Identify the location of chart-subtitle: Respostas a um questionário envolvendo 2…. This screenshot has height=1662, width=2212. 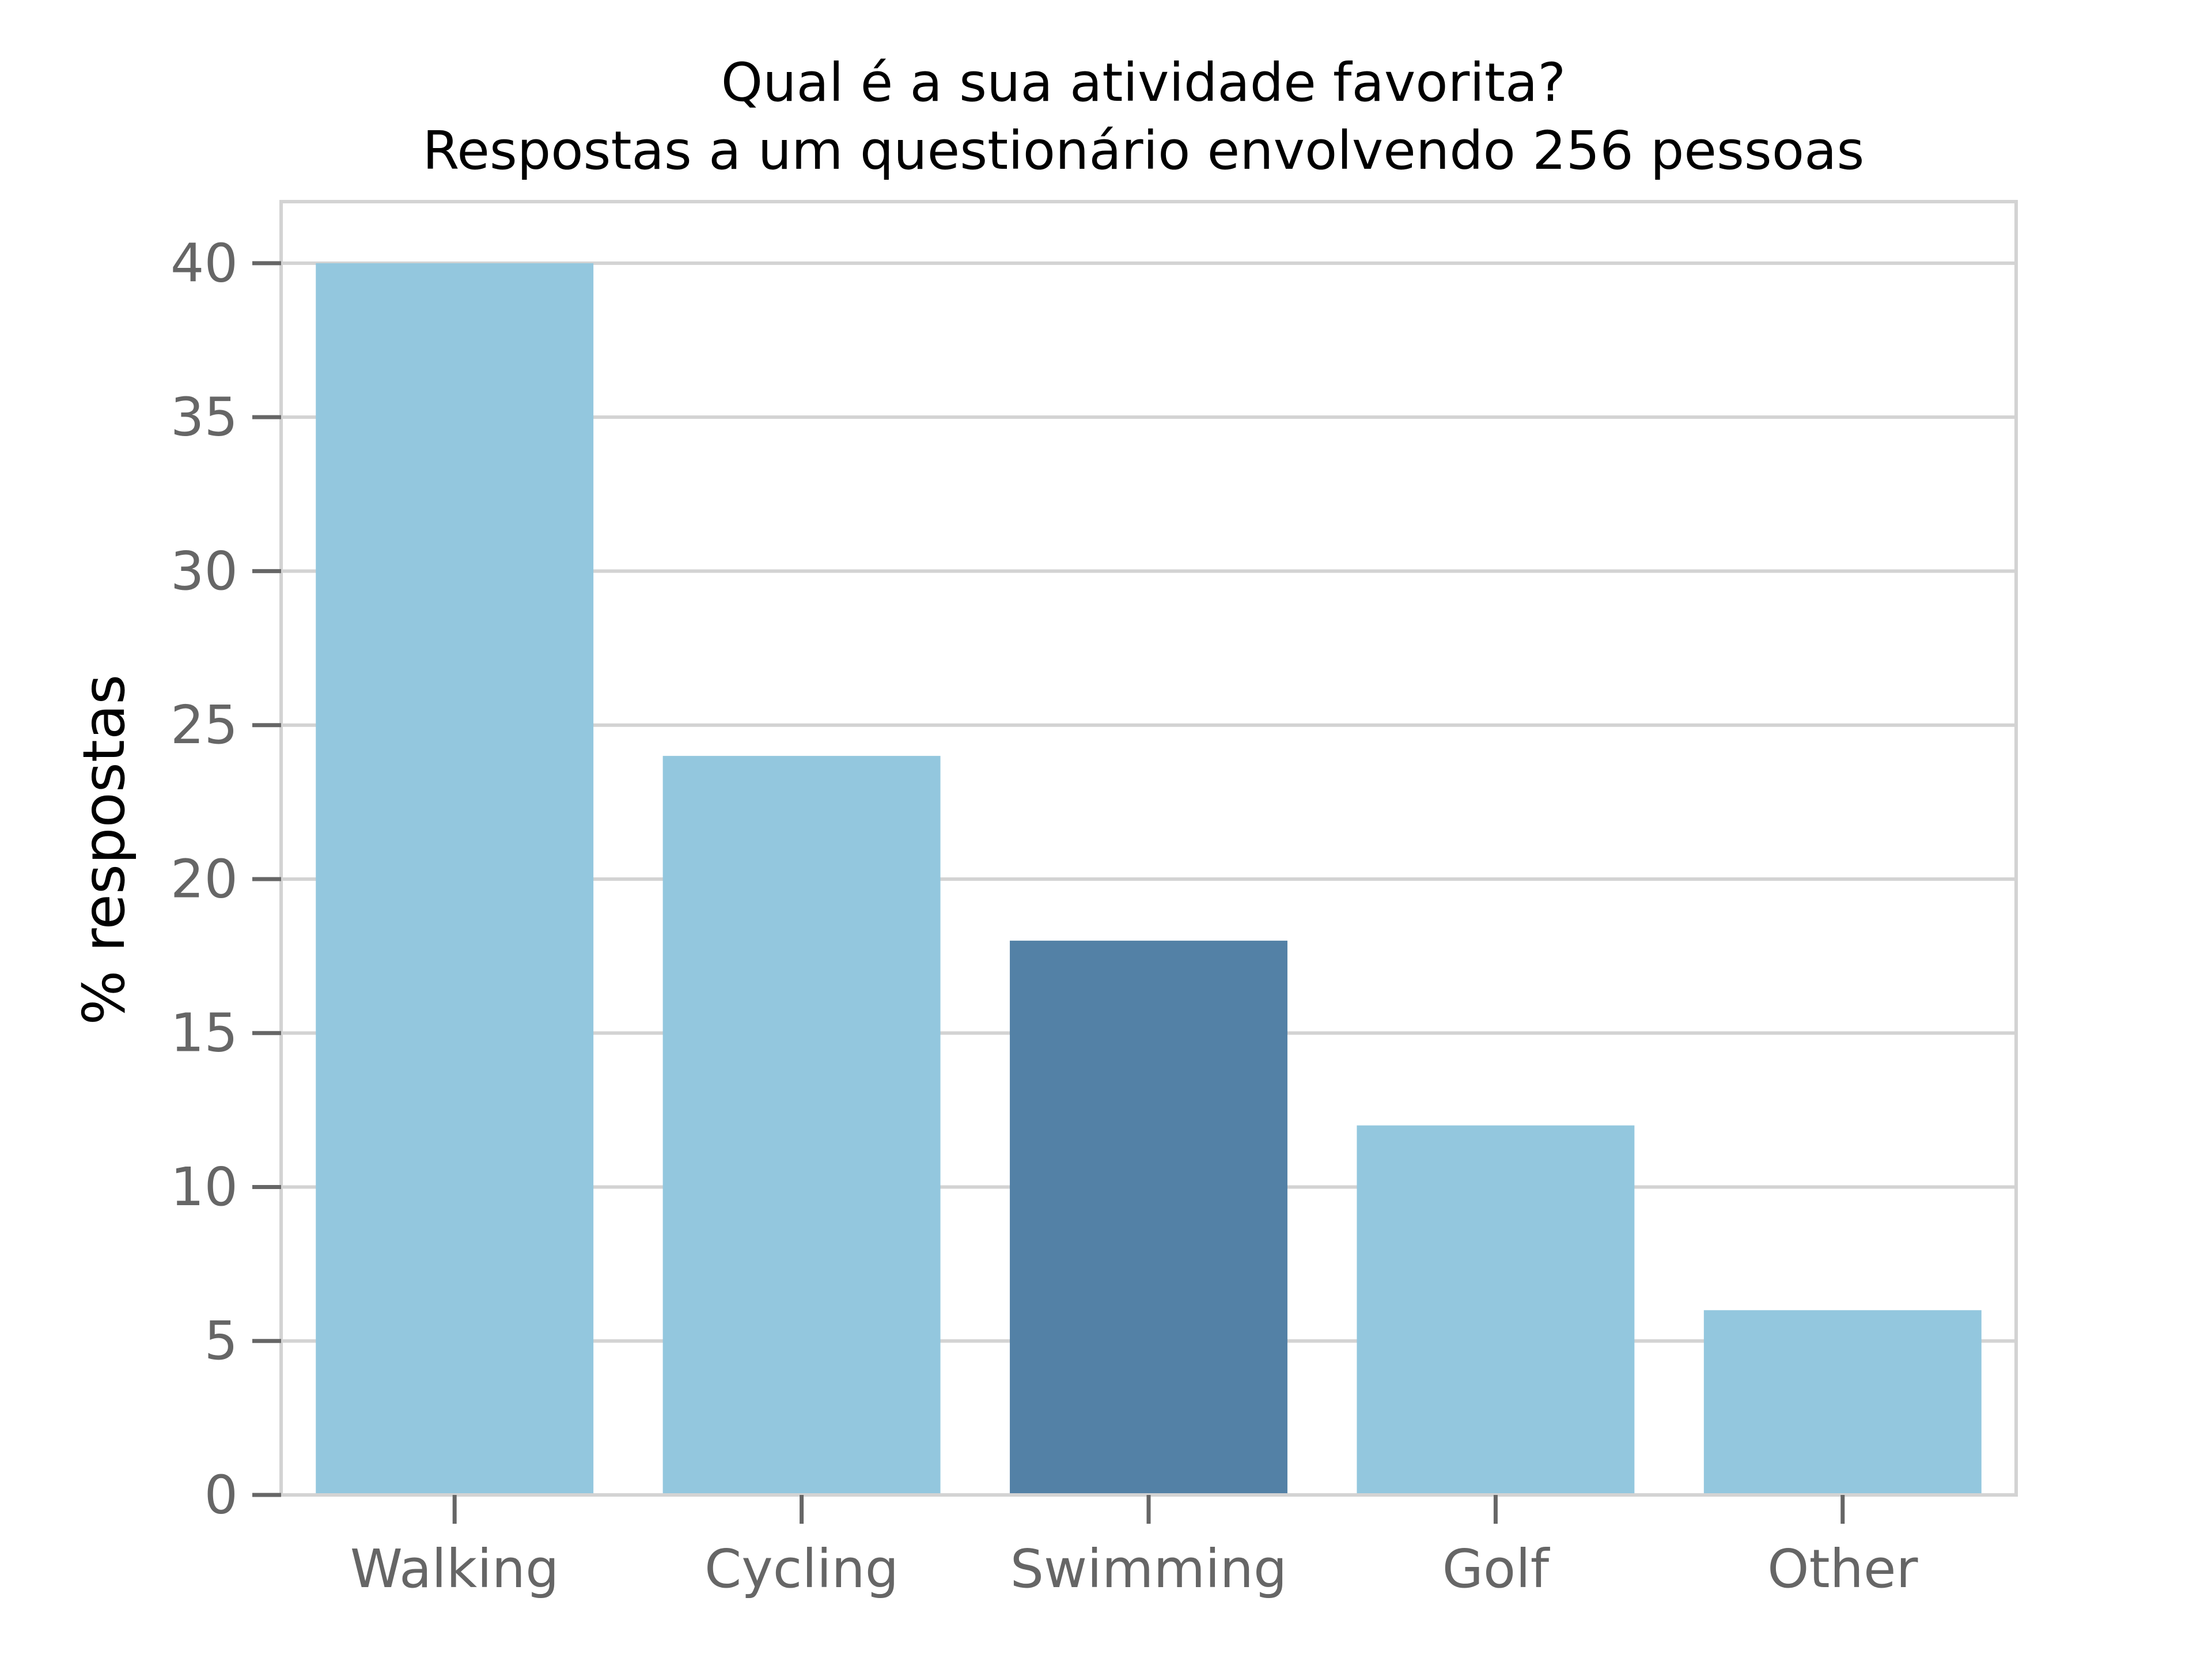
(1144, 150).